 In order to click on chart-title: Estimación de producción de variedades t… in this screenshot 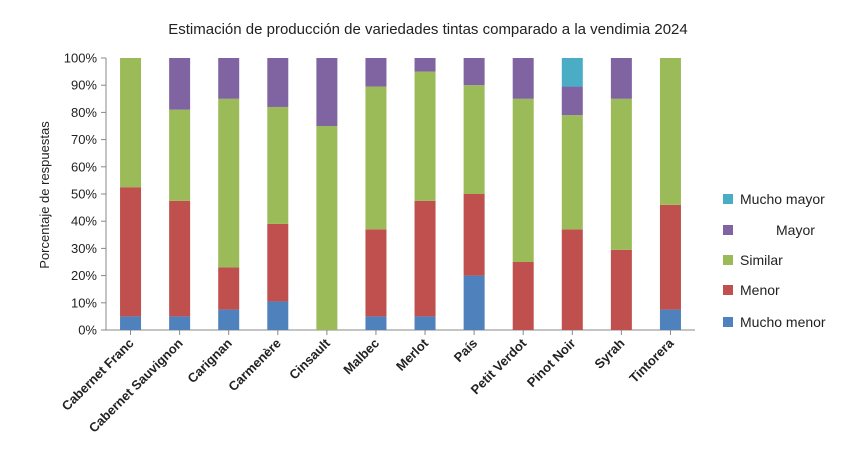, I will do `click(427, 29)`.